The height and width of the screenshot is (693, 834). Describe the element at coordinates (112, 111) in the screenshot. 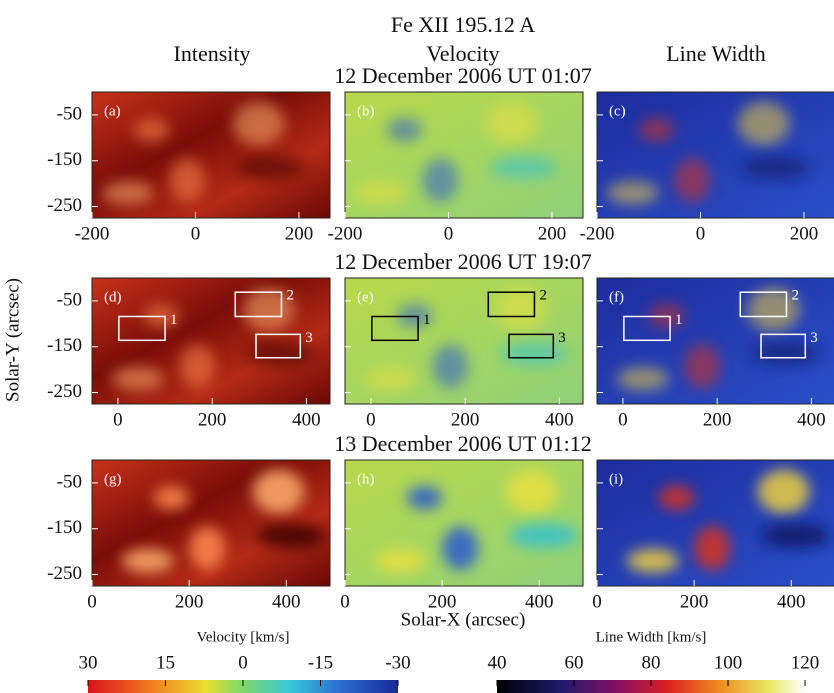

I see `panel-letter: (a)` at that location.